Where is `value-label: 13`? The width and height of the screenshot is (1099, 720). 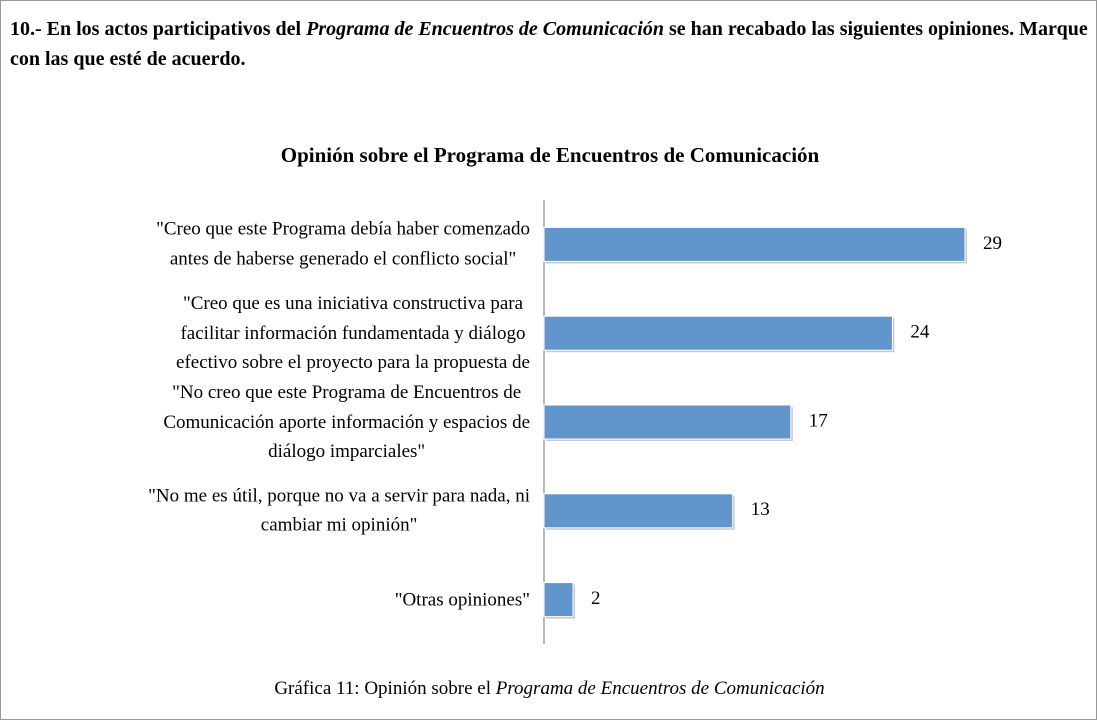
value-label: 13 is located at coordinates (760, 509).